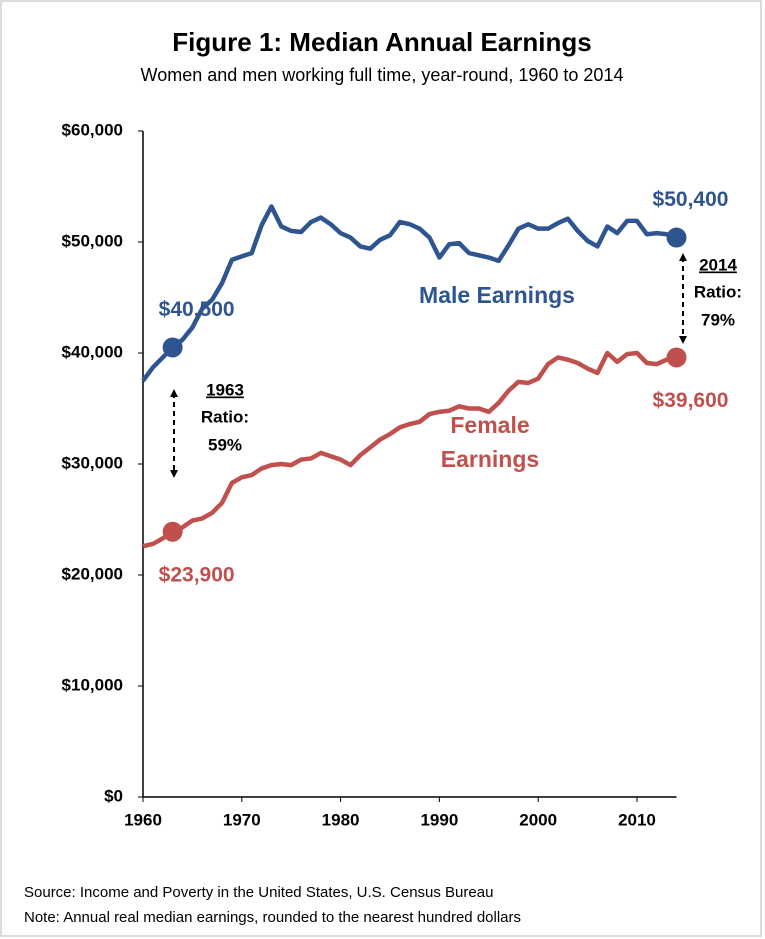 The width and height of the screenshot is (765, 939). What do you see at coordinates (92, 129) in the screenshot?
I see `y-tick-label: $60,000` at bounding box center [92, 129].